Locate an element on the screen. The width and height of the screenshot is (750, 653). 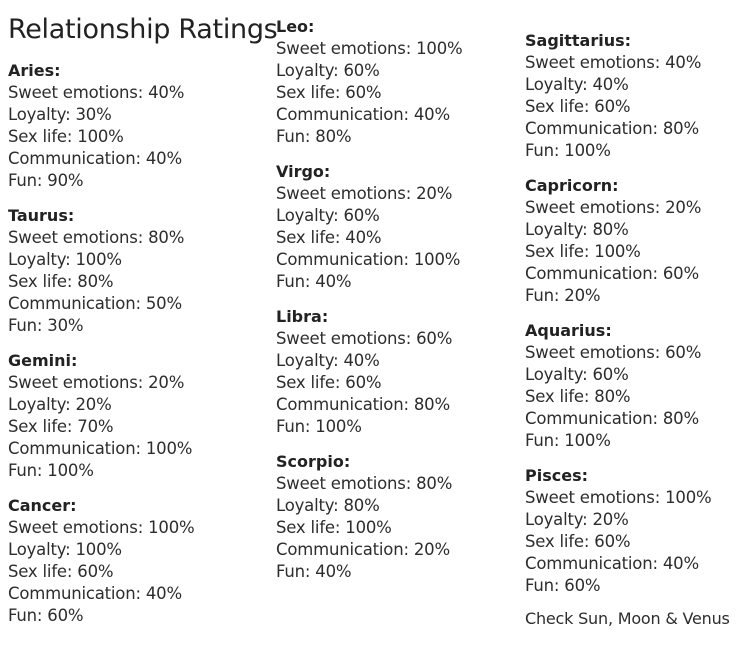
footer-note: Check Sun, Moon & Venus is located at coordinates (627, 618).